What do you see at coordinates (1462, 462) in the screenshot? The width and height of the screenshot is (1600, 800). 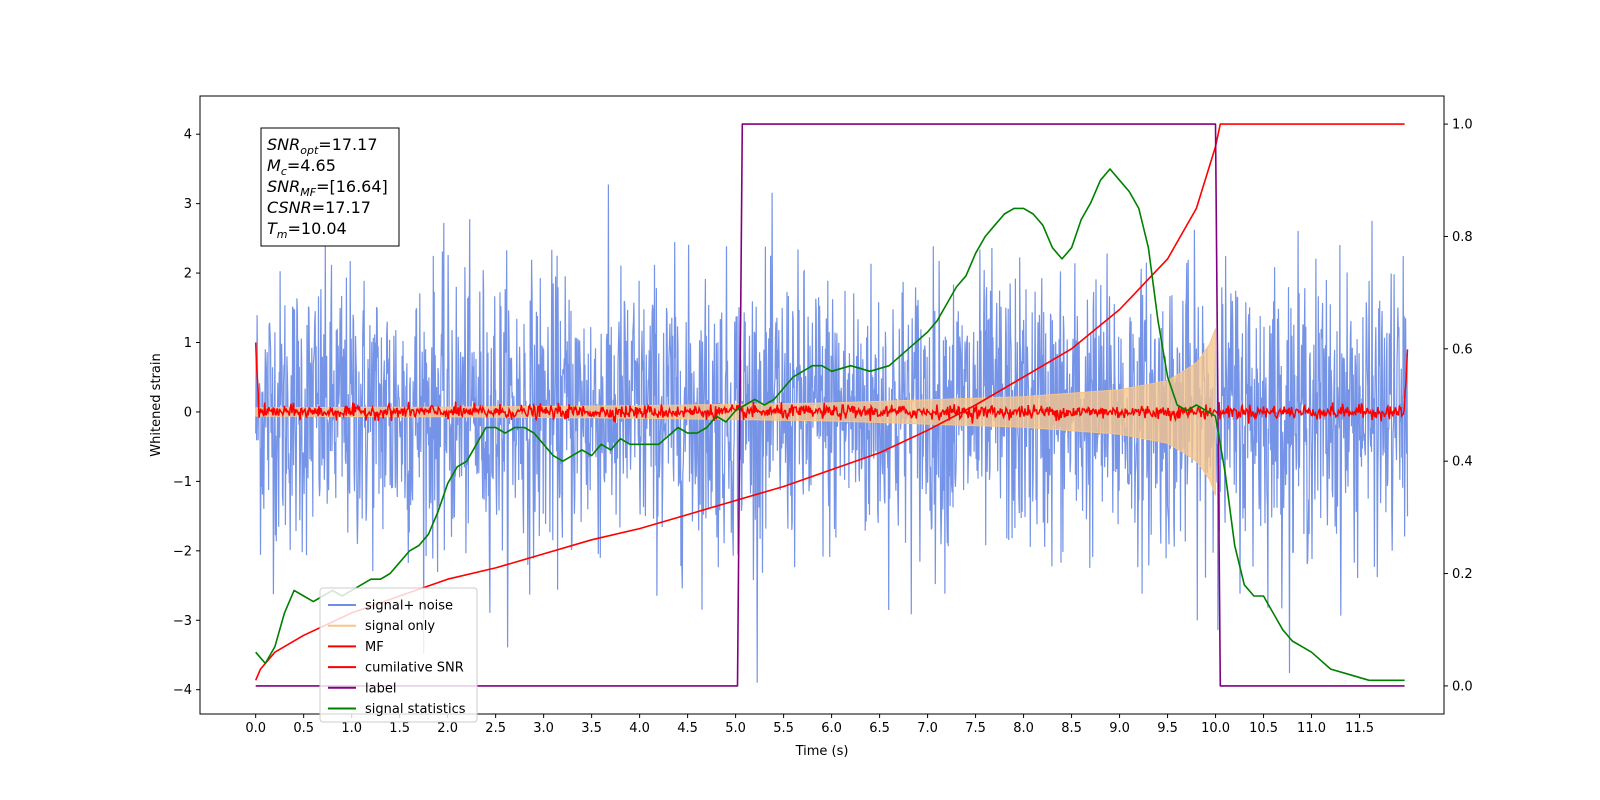 I see `right-tick-label: 0.4` at bounding box center [1462, 462].